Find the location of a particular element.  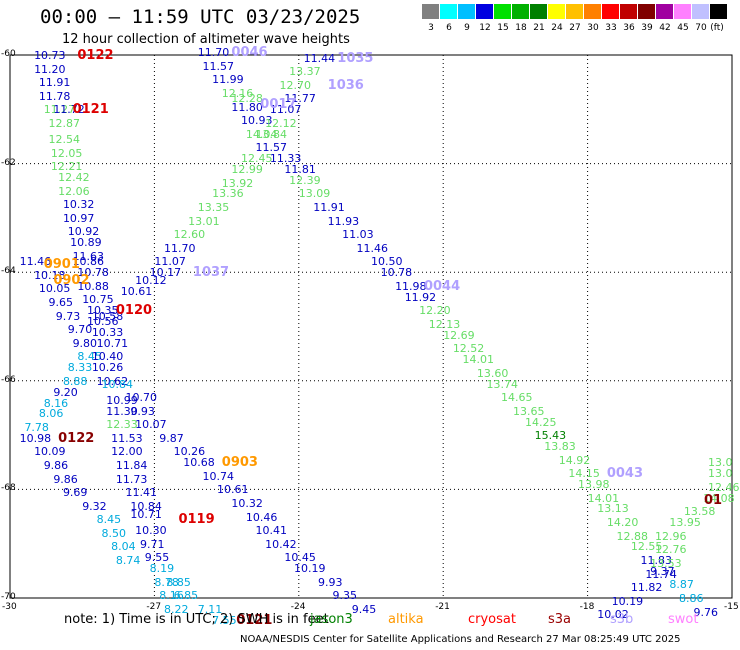

satellite-legend-swot: swot is located at coordinates (683, 619).